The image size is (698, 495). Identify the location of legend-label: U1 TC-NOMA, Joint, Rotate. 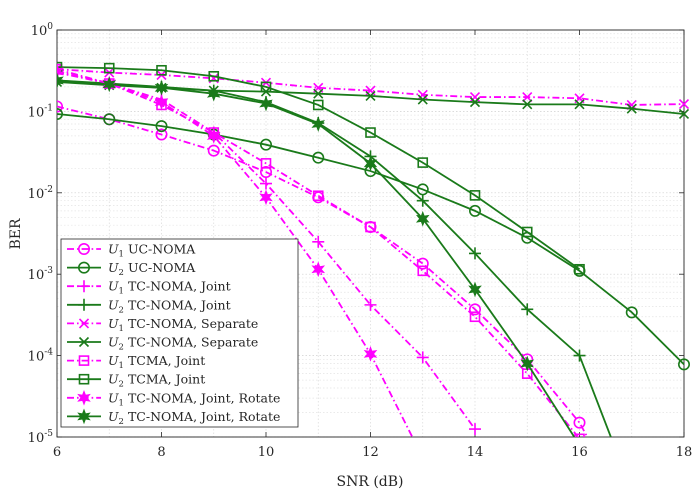
(194, 399).